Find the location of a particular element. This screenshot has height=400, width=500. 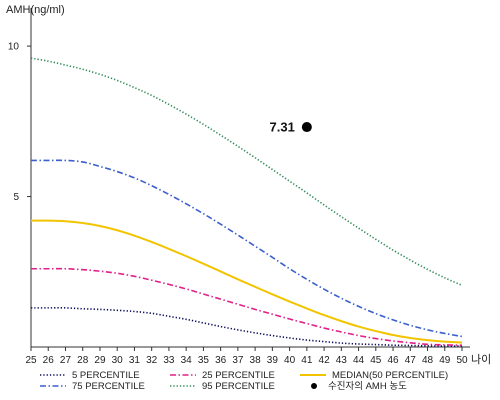

patient-amh-point is located at coordinates (306, 127).